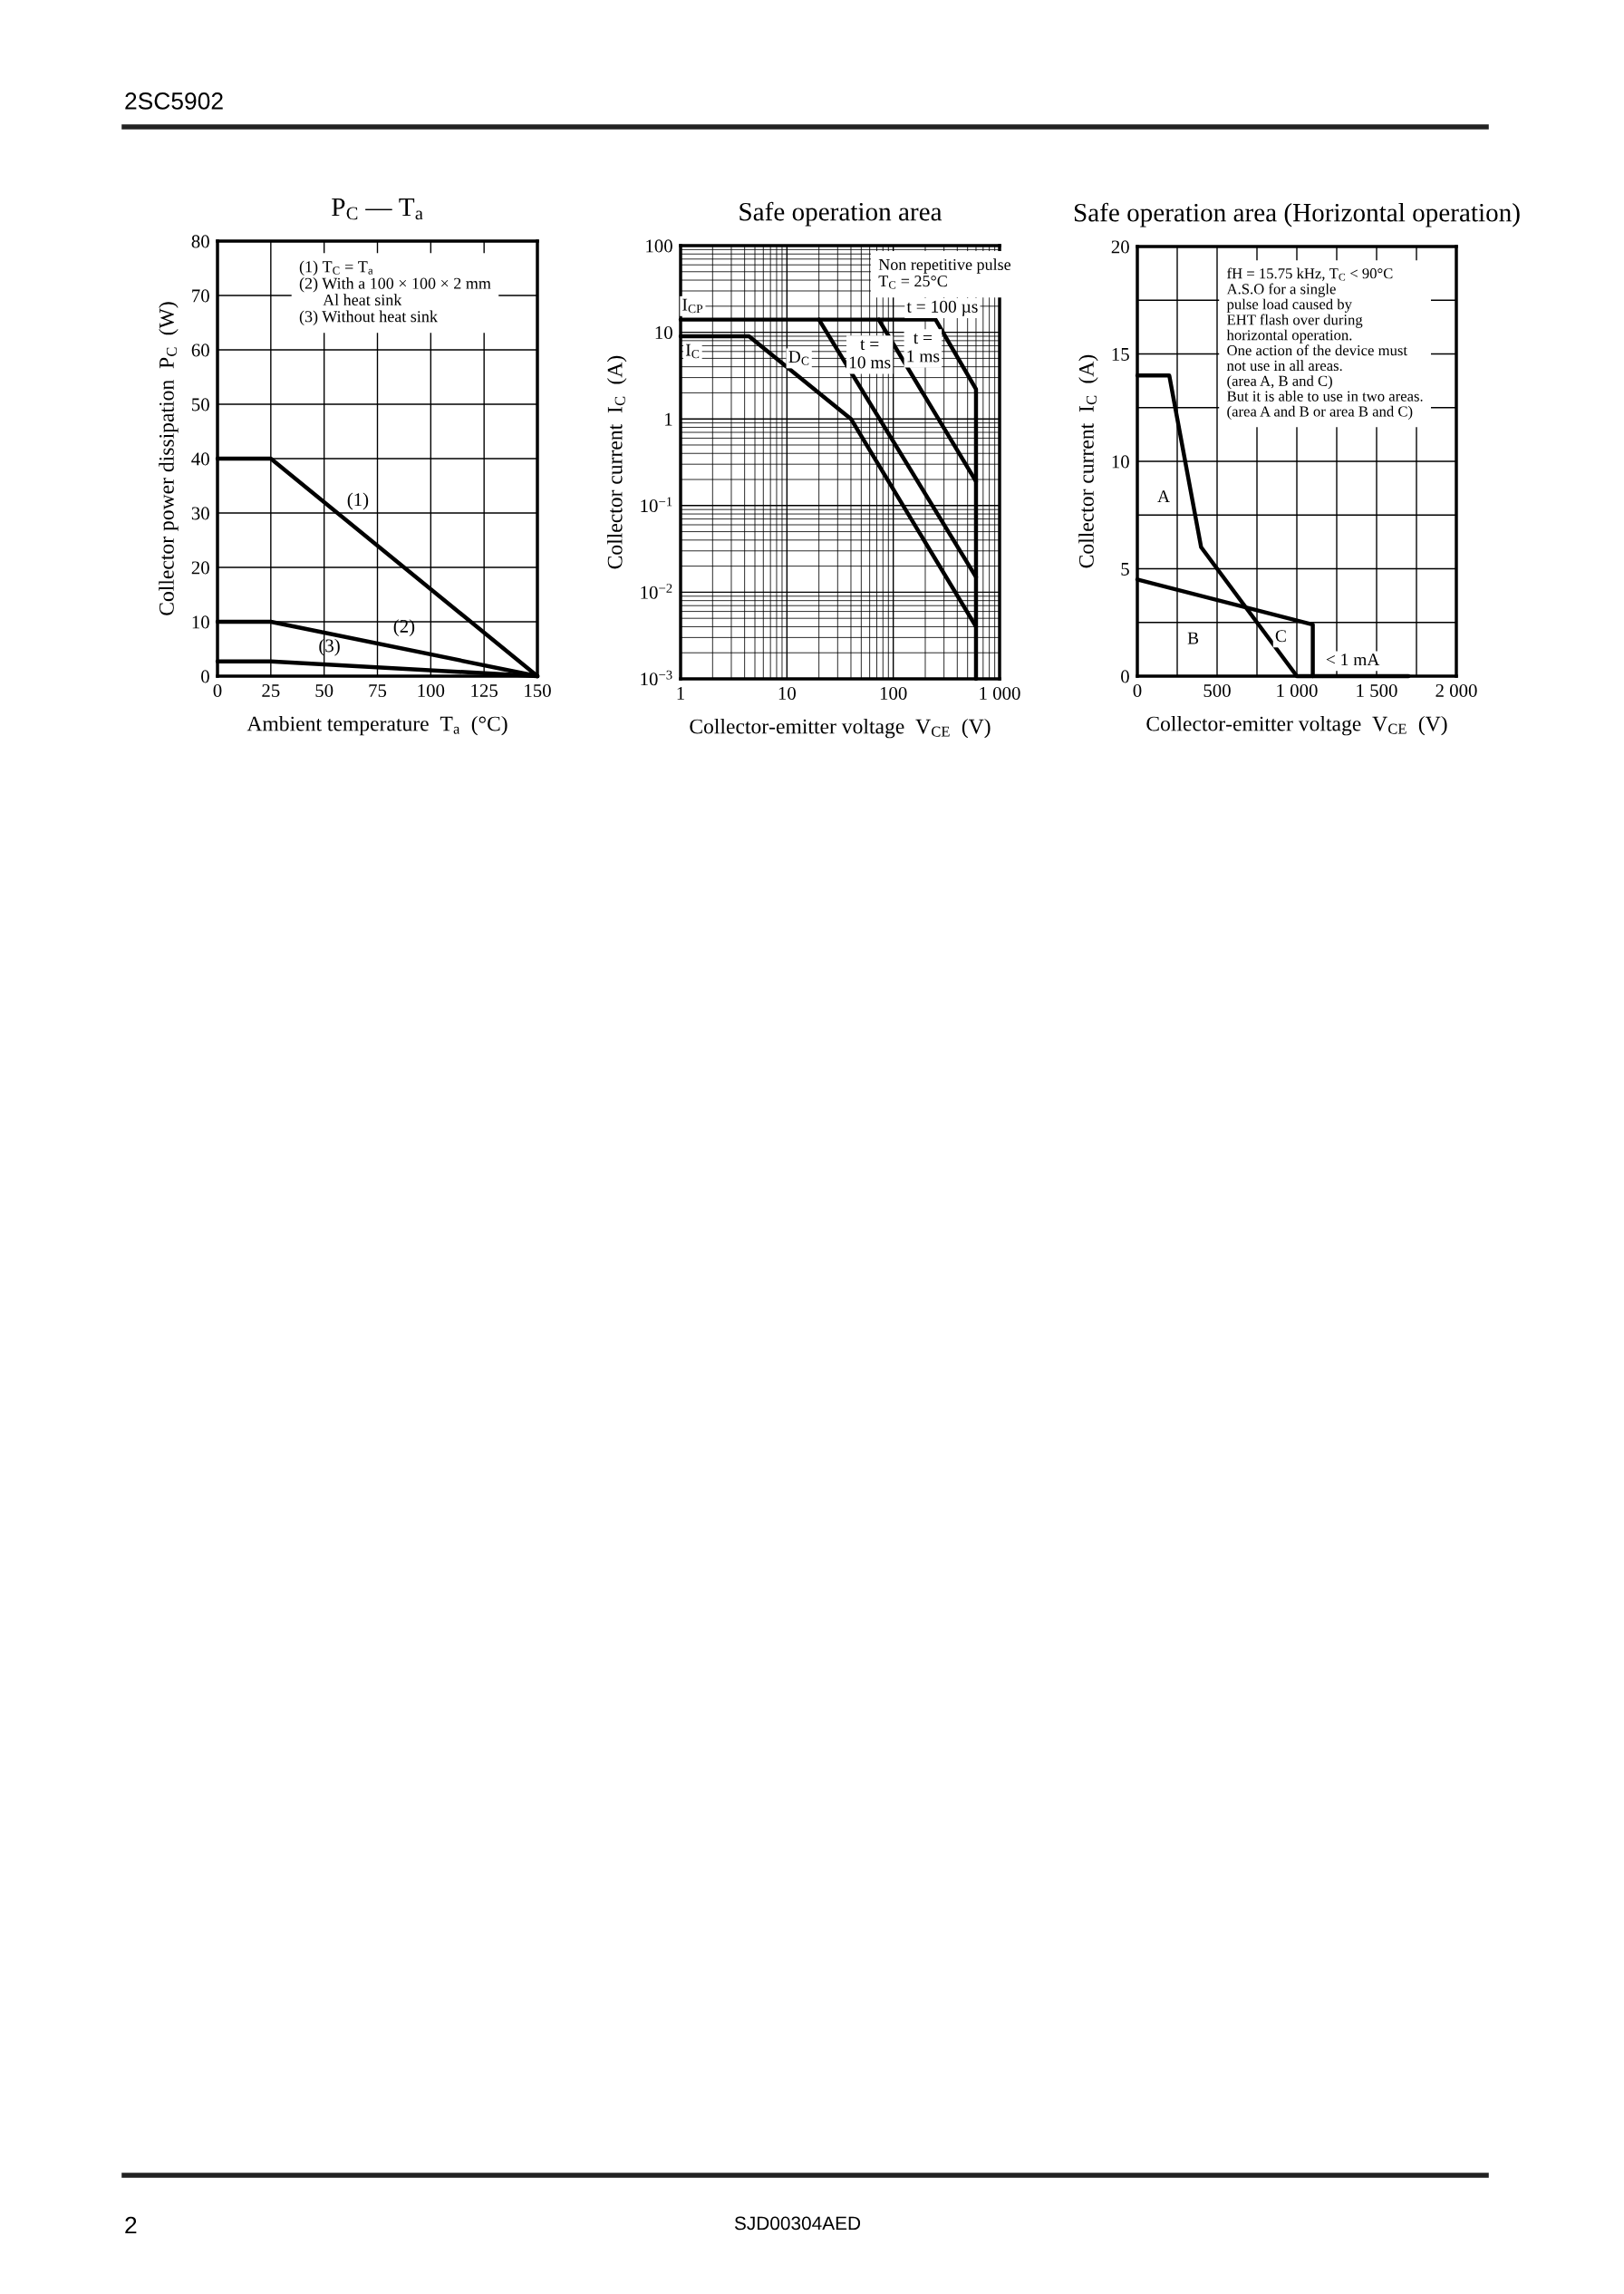 The height and width of the screenshot is (2294, 1624). What do you see at coordinates (1353, 659) in the screenshot?
I see `annotation: < 1 mA` at bounding box center [1353, 659].